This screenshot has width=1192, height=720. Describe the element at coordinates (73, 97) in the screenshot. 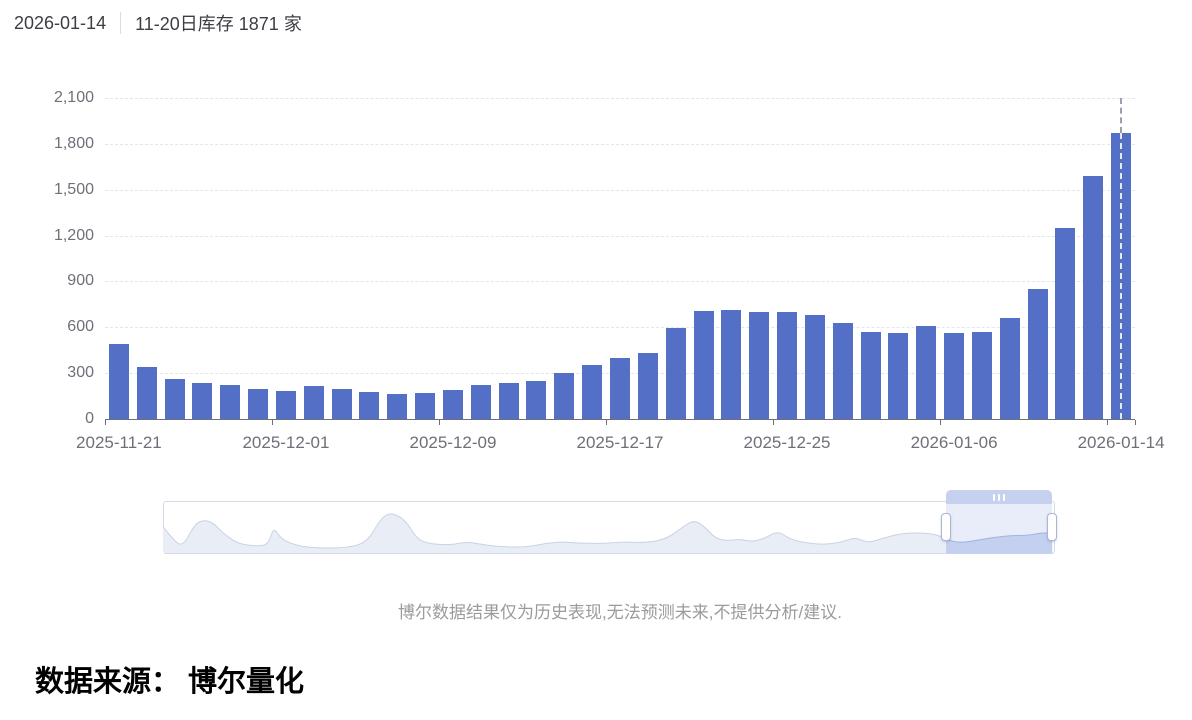

I see `y-axis-label: 2,100` at that location.